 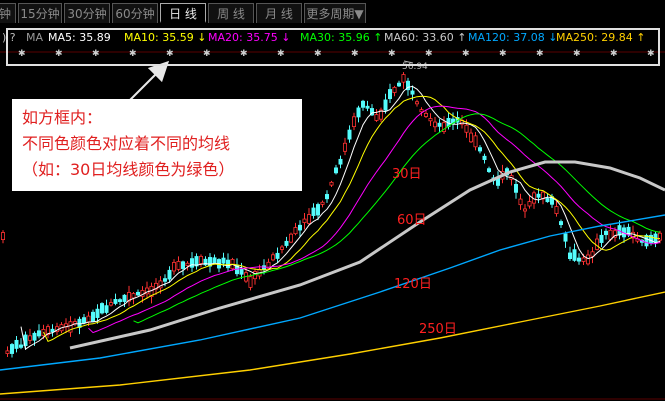 What do you see at coordinates (149, 80) in the screenshot?
I see `callout-arrow` at bounding box center [149, 80].